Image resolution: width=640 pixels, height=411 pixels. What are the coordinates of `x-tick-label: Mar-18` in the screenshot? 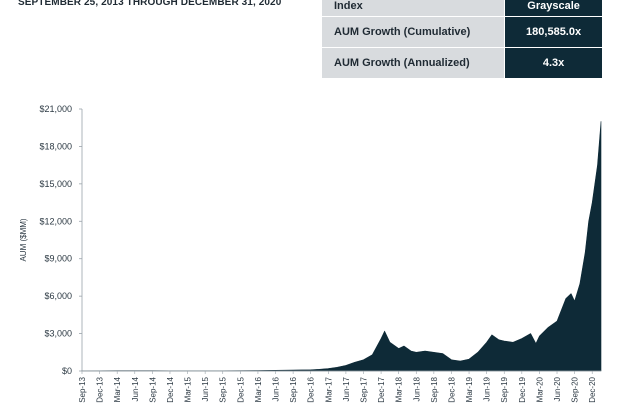 It's located at (399, 389).